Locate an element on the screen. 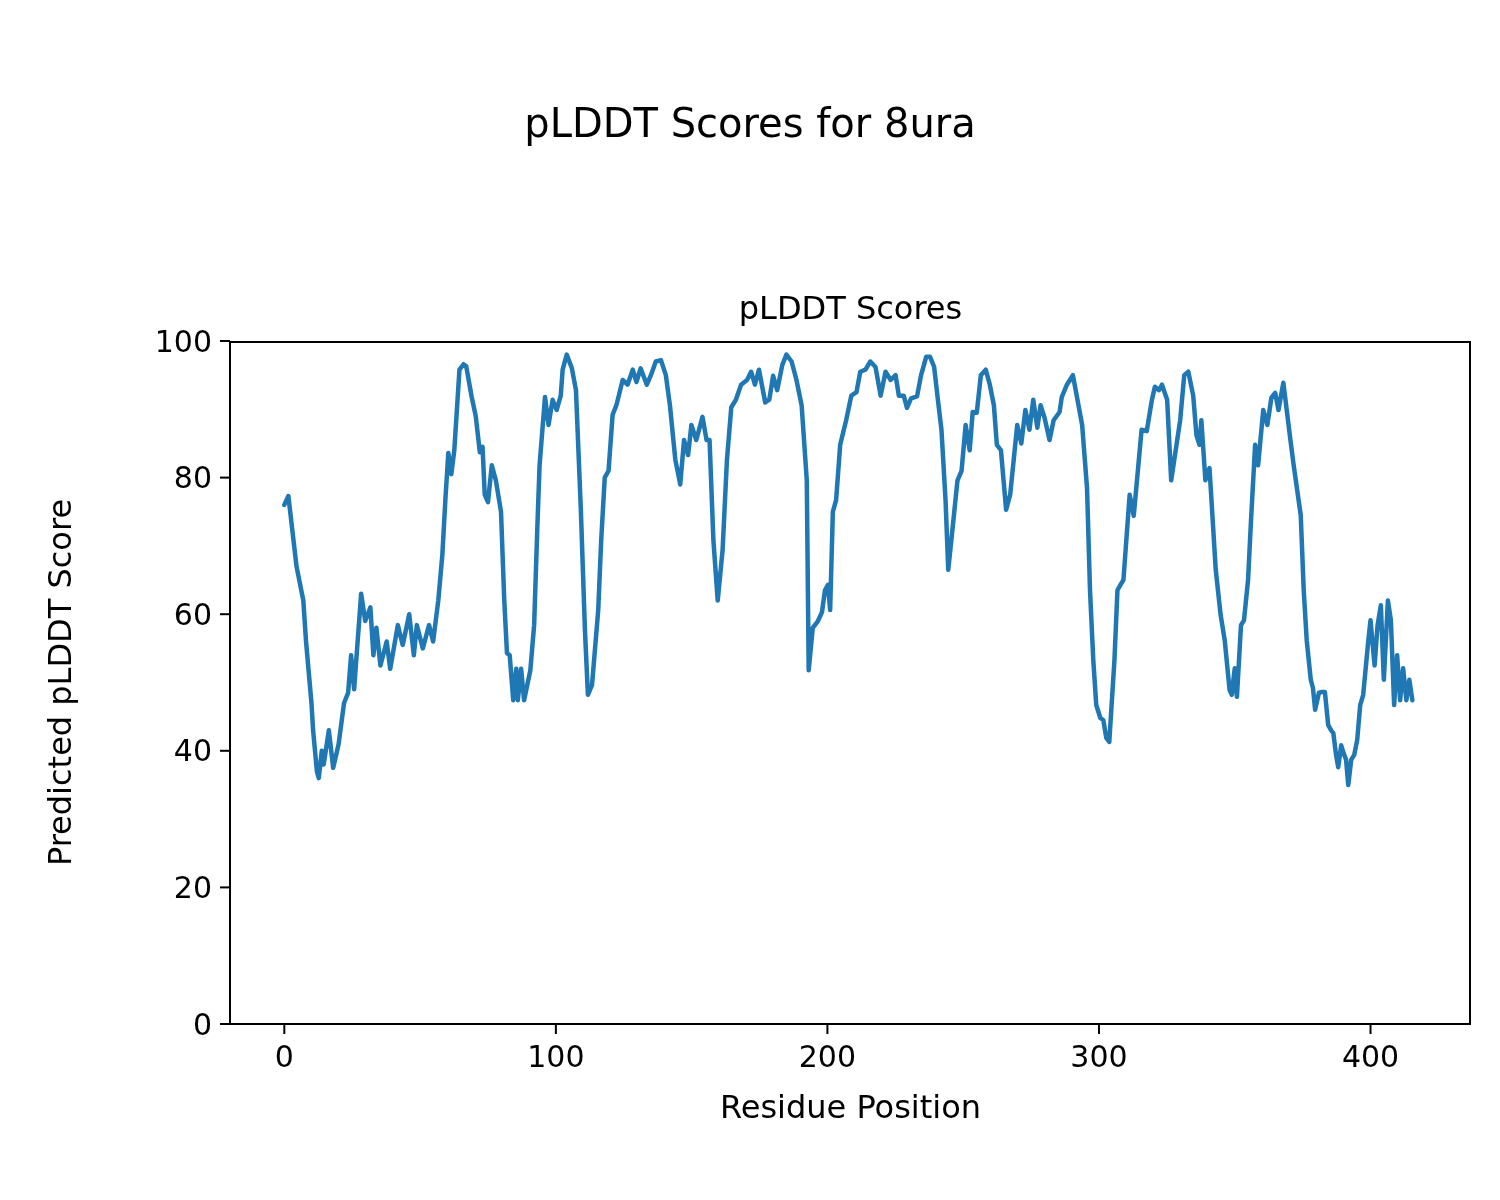 The image size is (1500, 1200). y-tick-label: 80 is located at coordinates (192, 478).